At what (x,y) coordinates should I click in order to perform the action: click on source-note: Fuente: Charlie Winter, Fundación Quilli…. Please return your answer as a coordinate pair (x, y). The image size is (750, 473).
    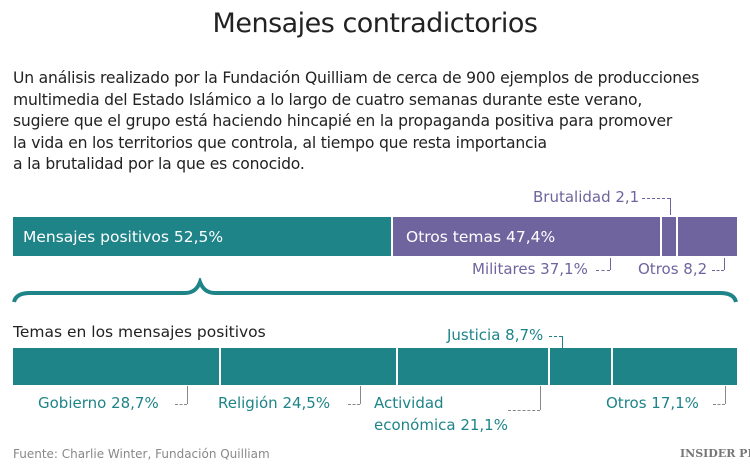
    Looking at the image, I should click on (141, 454).